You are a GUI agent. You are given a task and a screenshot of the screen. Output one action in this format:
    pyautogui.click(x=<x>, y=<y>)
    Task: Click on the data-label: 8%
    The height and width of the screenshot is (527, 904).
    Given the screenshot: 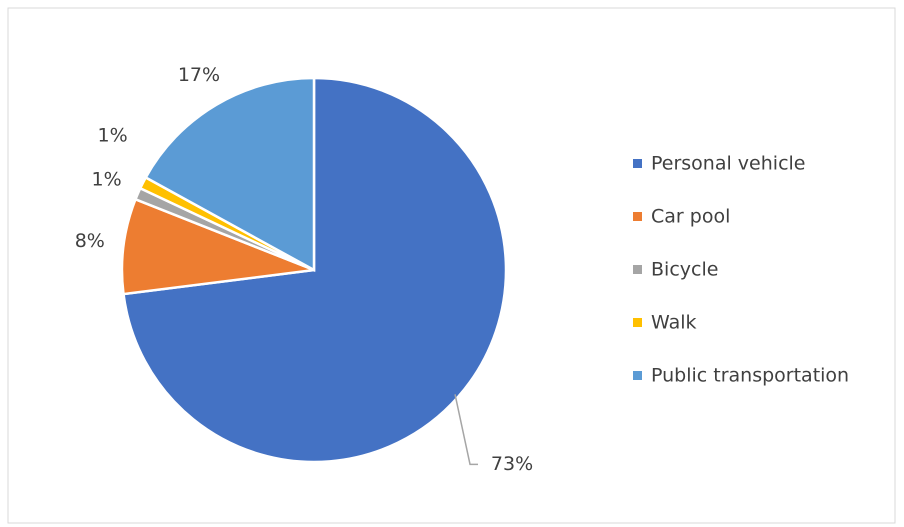 What is the action you would take?
    pyautogui.click(x=90, y=241)
    